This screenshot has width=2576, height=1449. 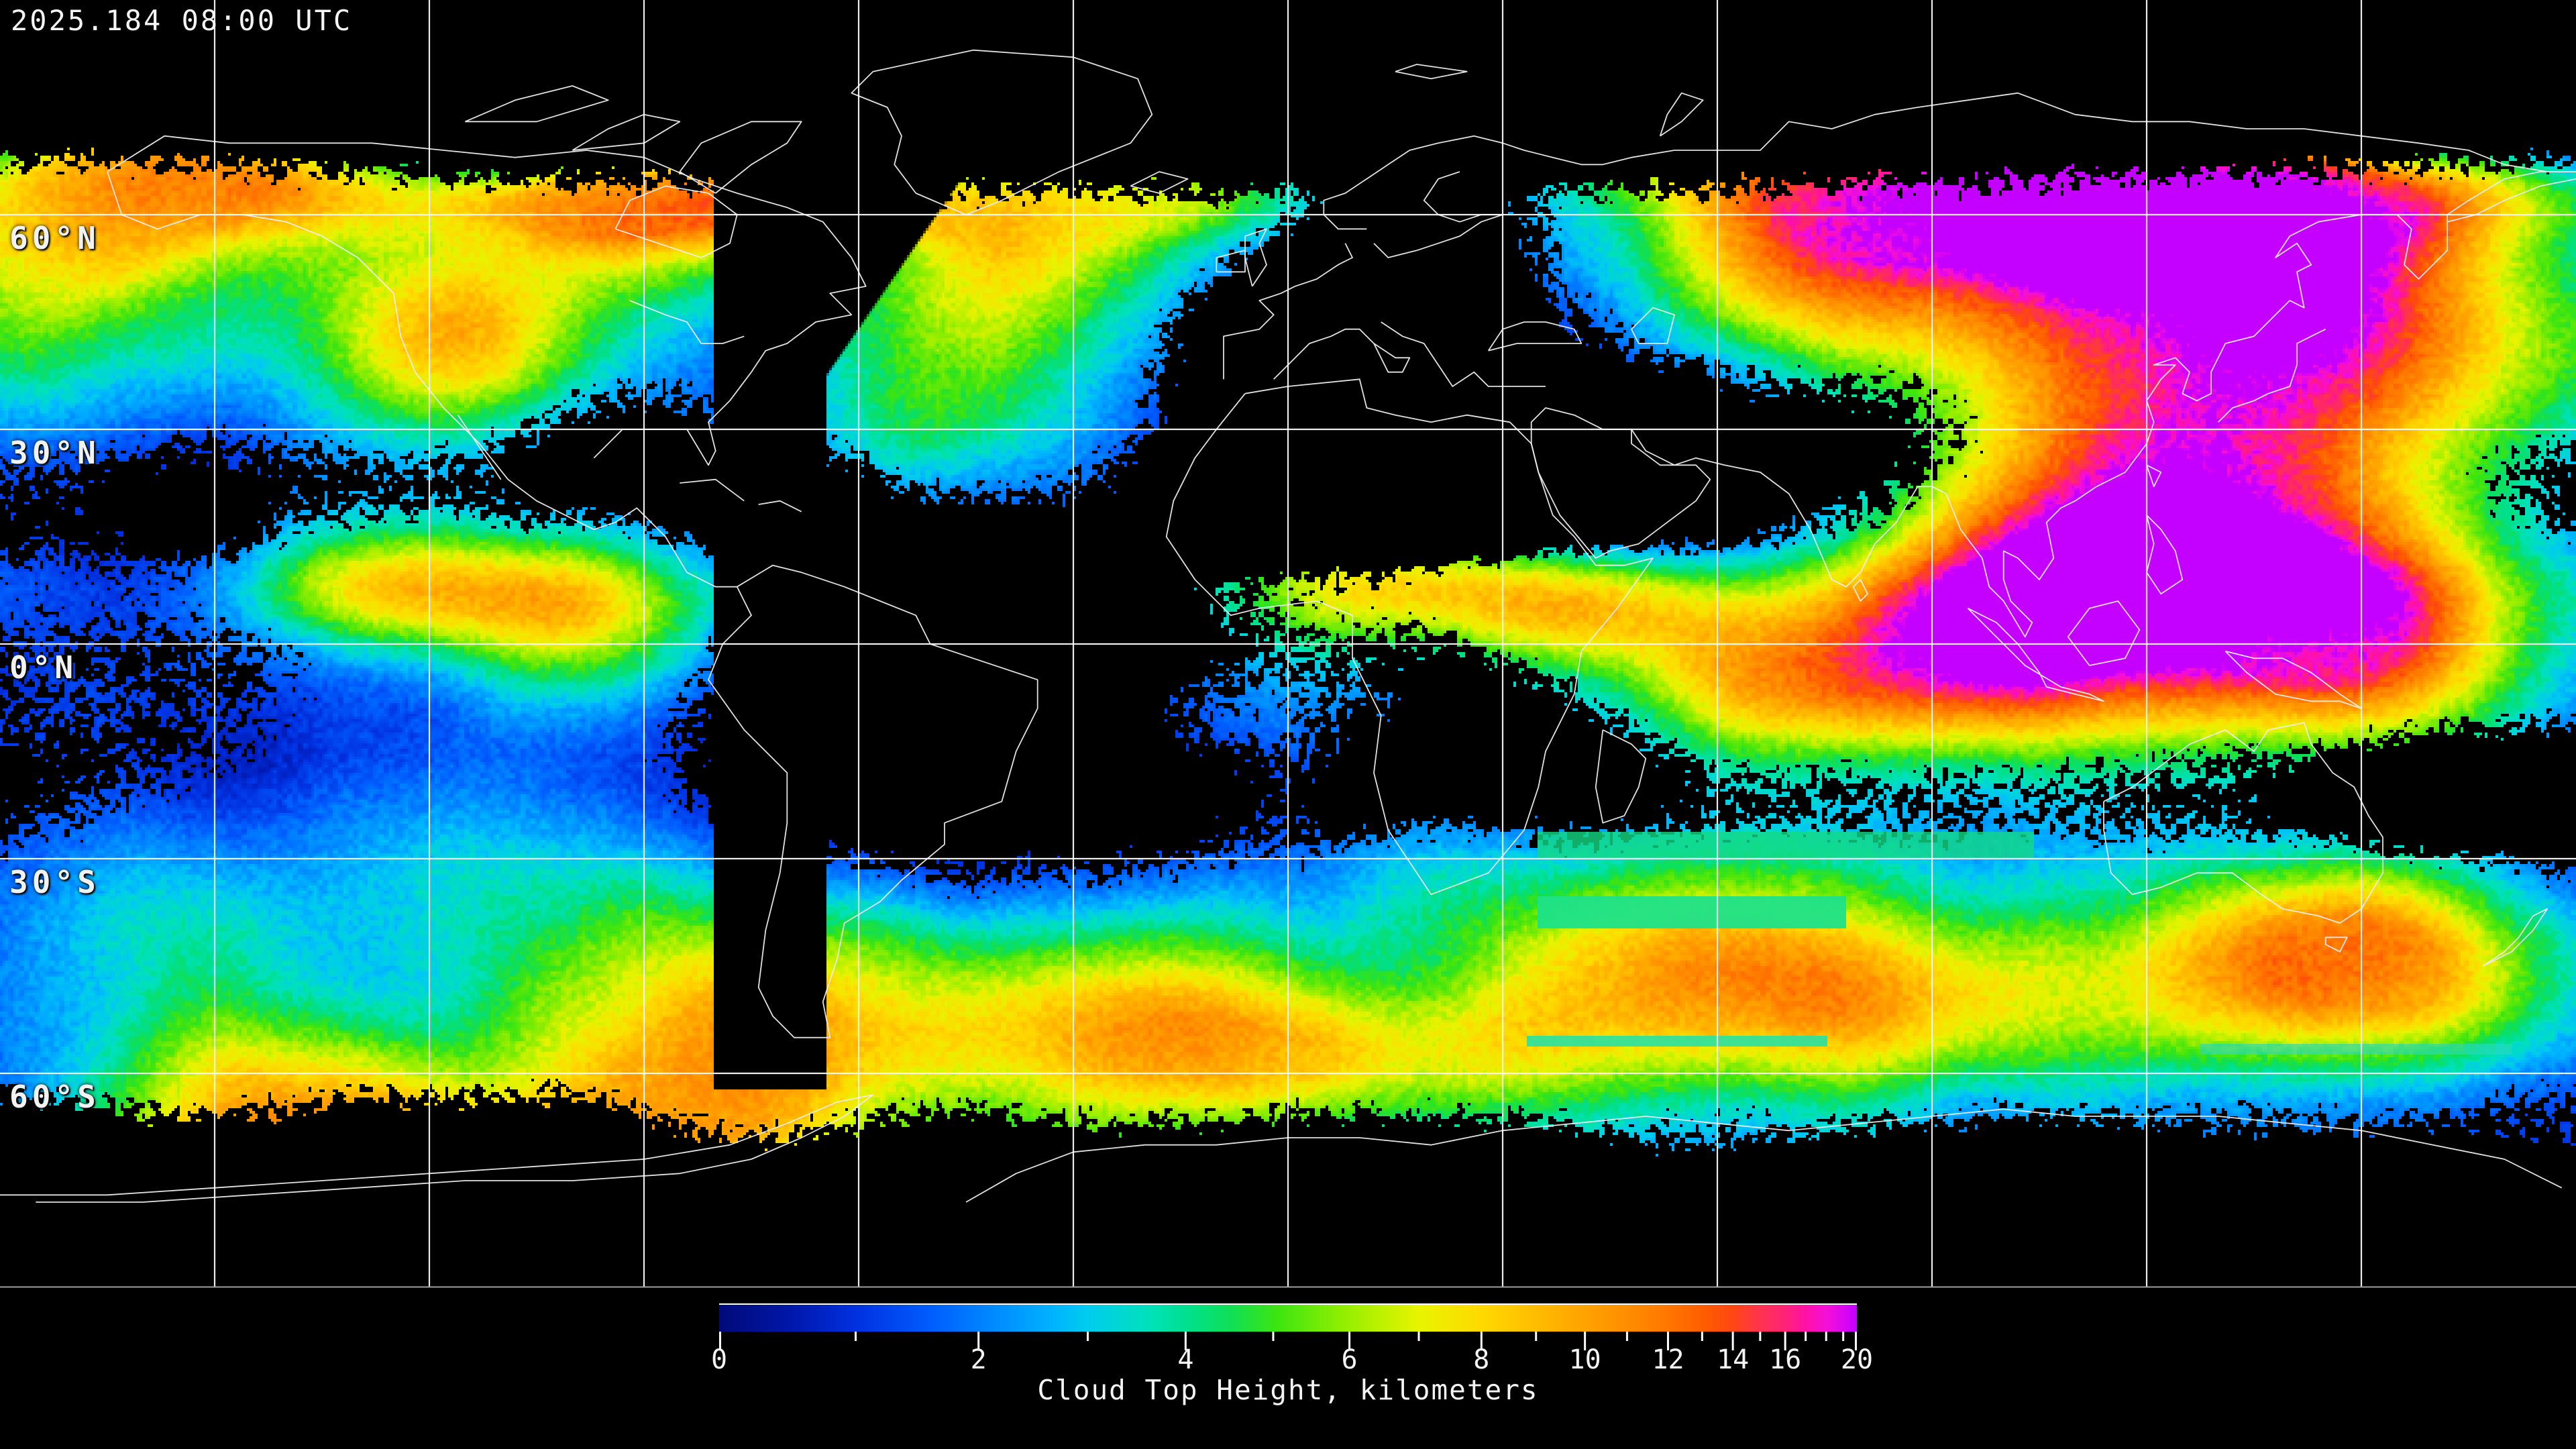 What do you see at coordinates (719, 1359) in the screenshot?
I see `colorbar-tick-label: 0` at bounding box center [719, 1359].